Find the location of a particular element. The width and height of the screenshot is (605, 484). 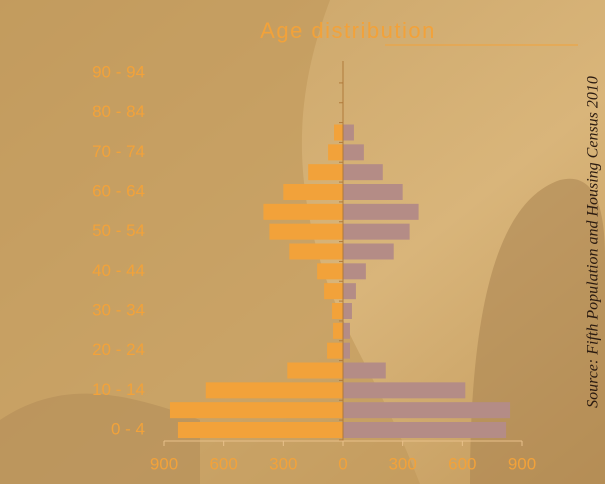

y-tick-label: 20 - 24 is located at coordinates (118, 349).